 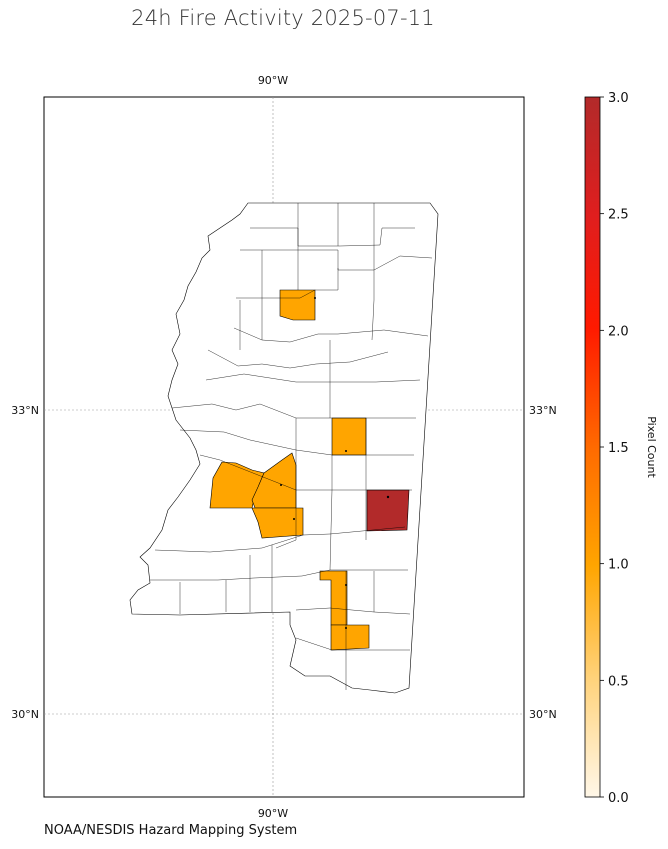 What do you see at coordinates (618, 798) in the screenshot?
I see `colorbar-tick-label: 0.0` at bounding box center [618, 798].